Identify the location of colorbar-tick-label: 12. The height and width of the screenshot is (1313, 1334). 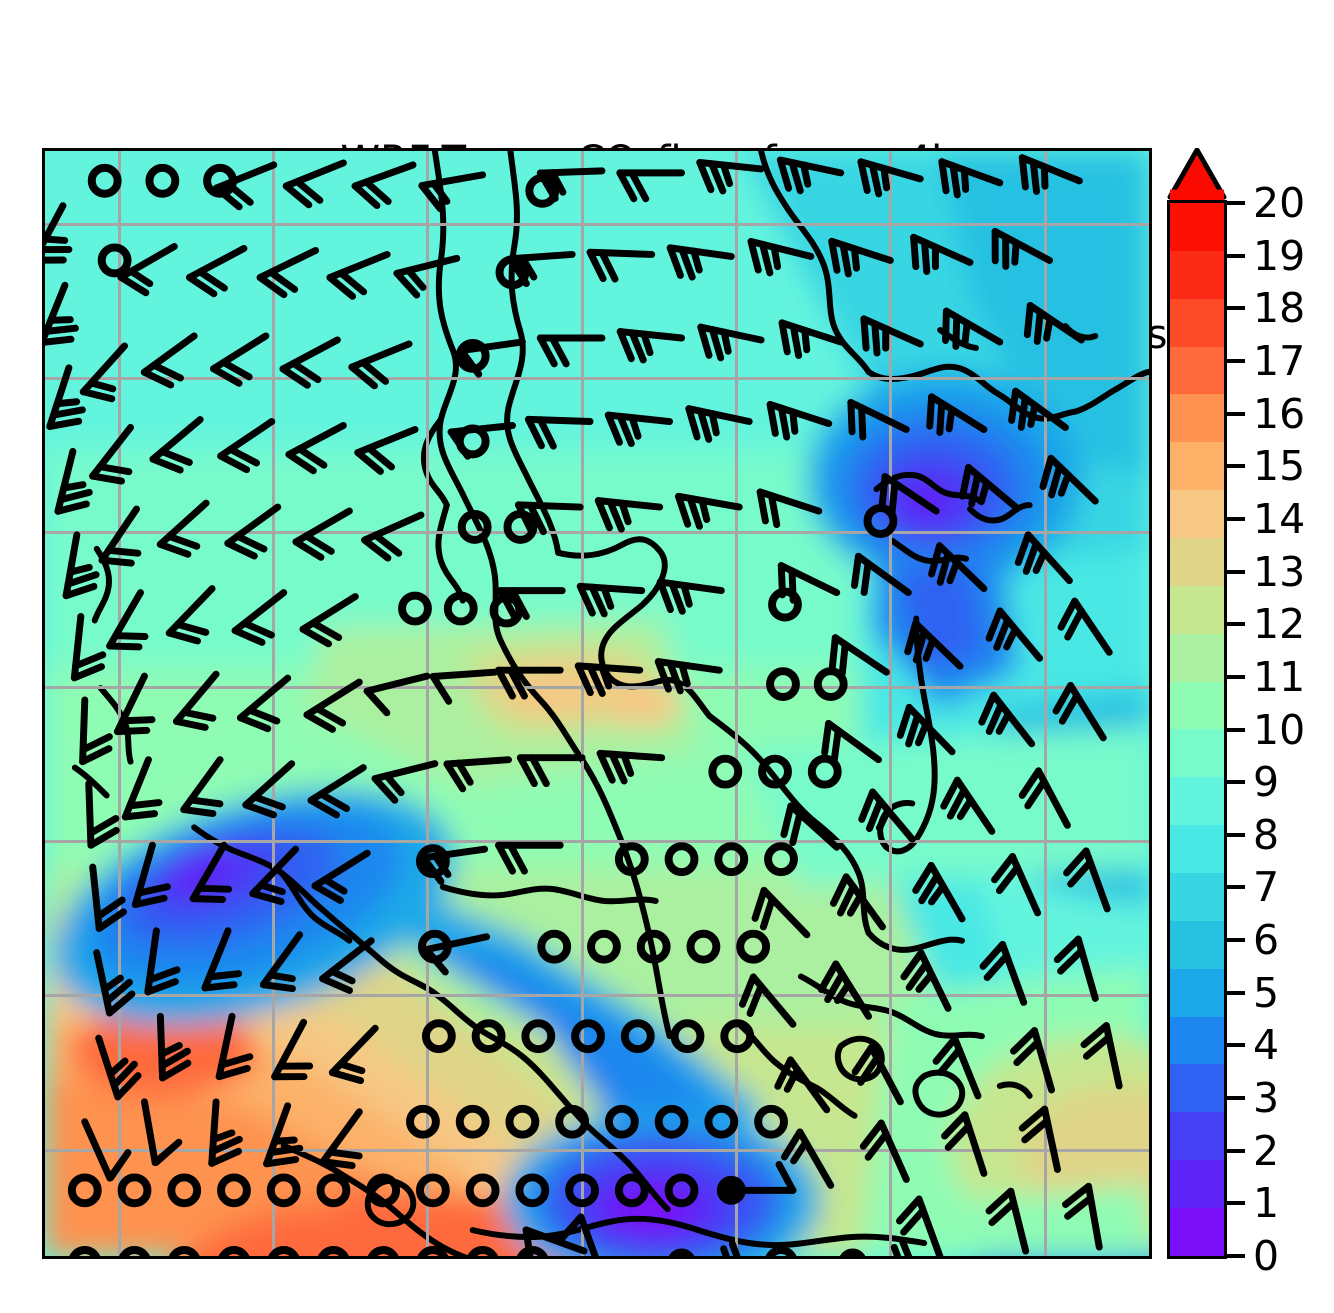
(1279, 624).